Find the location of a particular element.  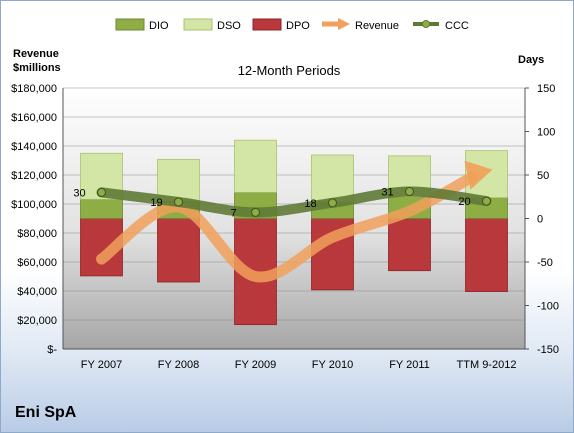

ccc-data-label: 7 is located at coordinates (233, 213).